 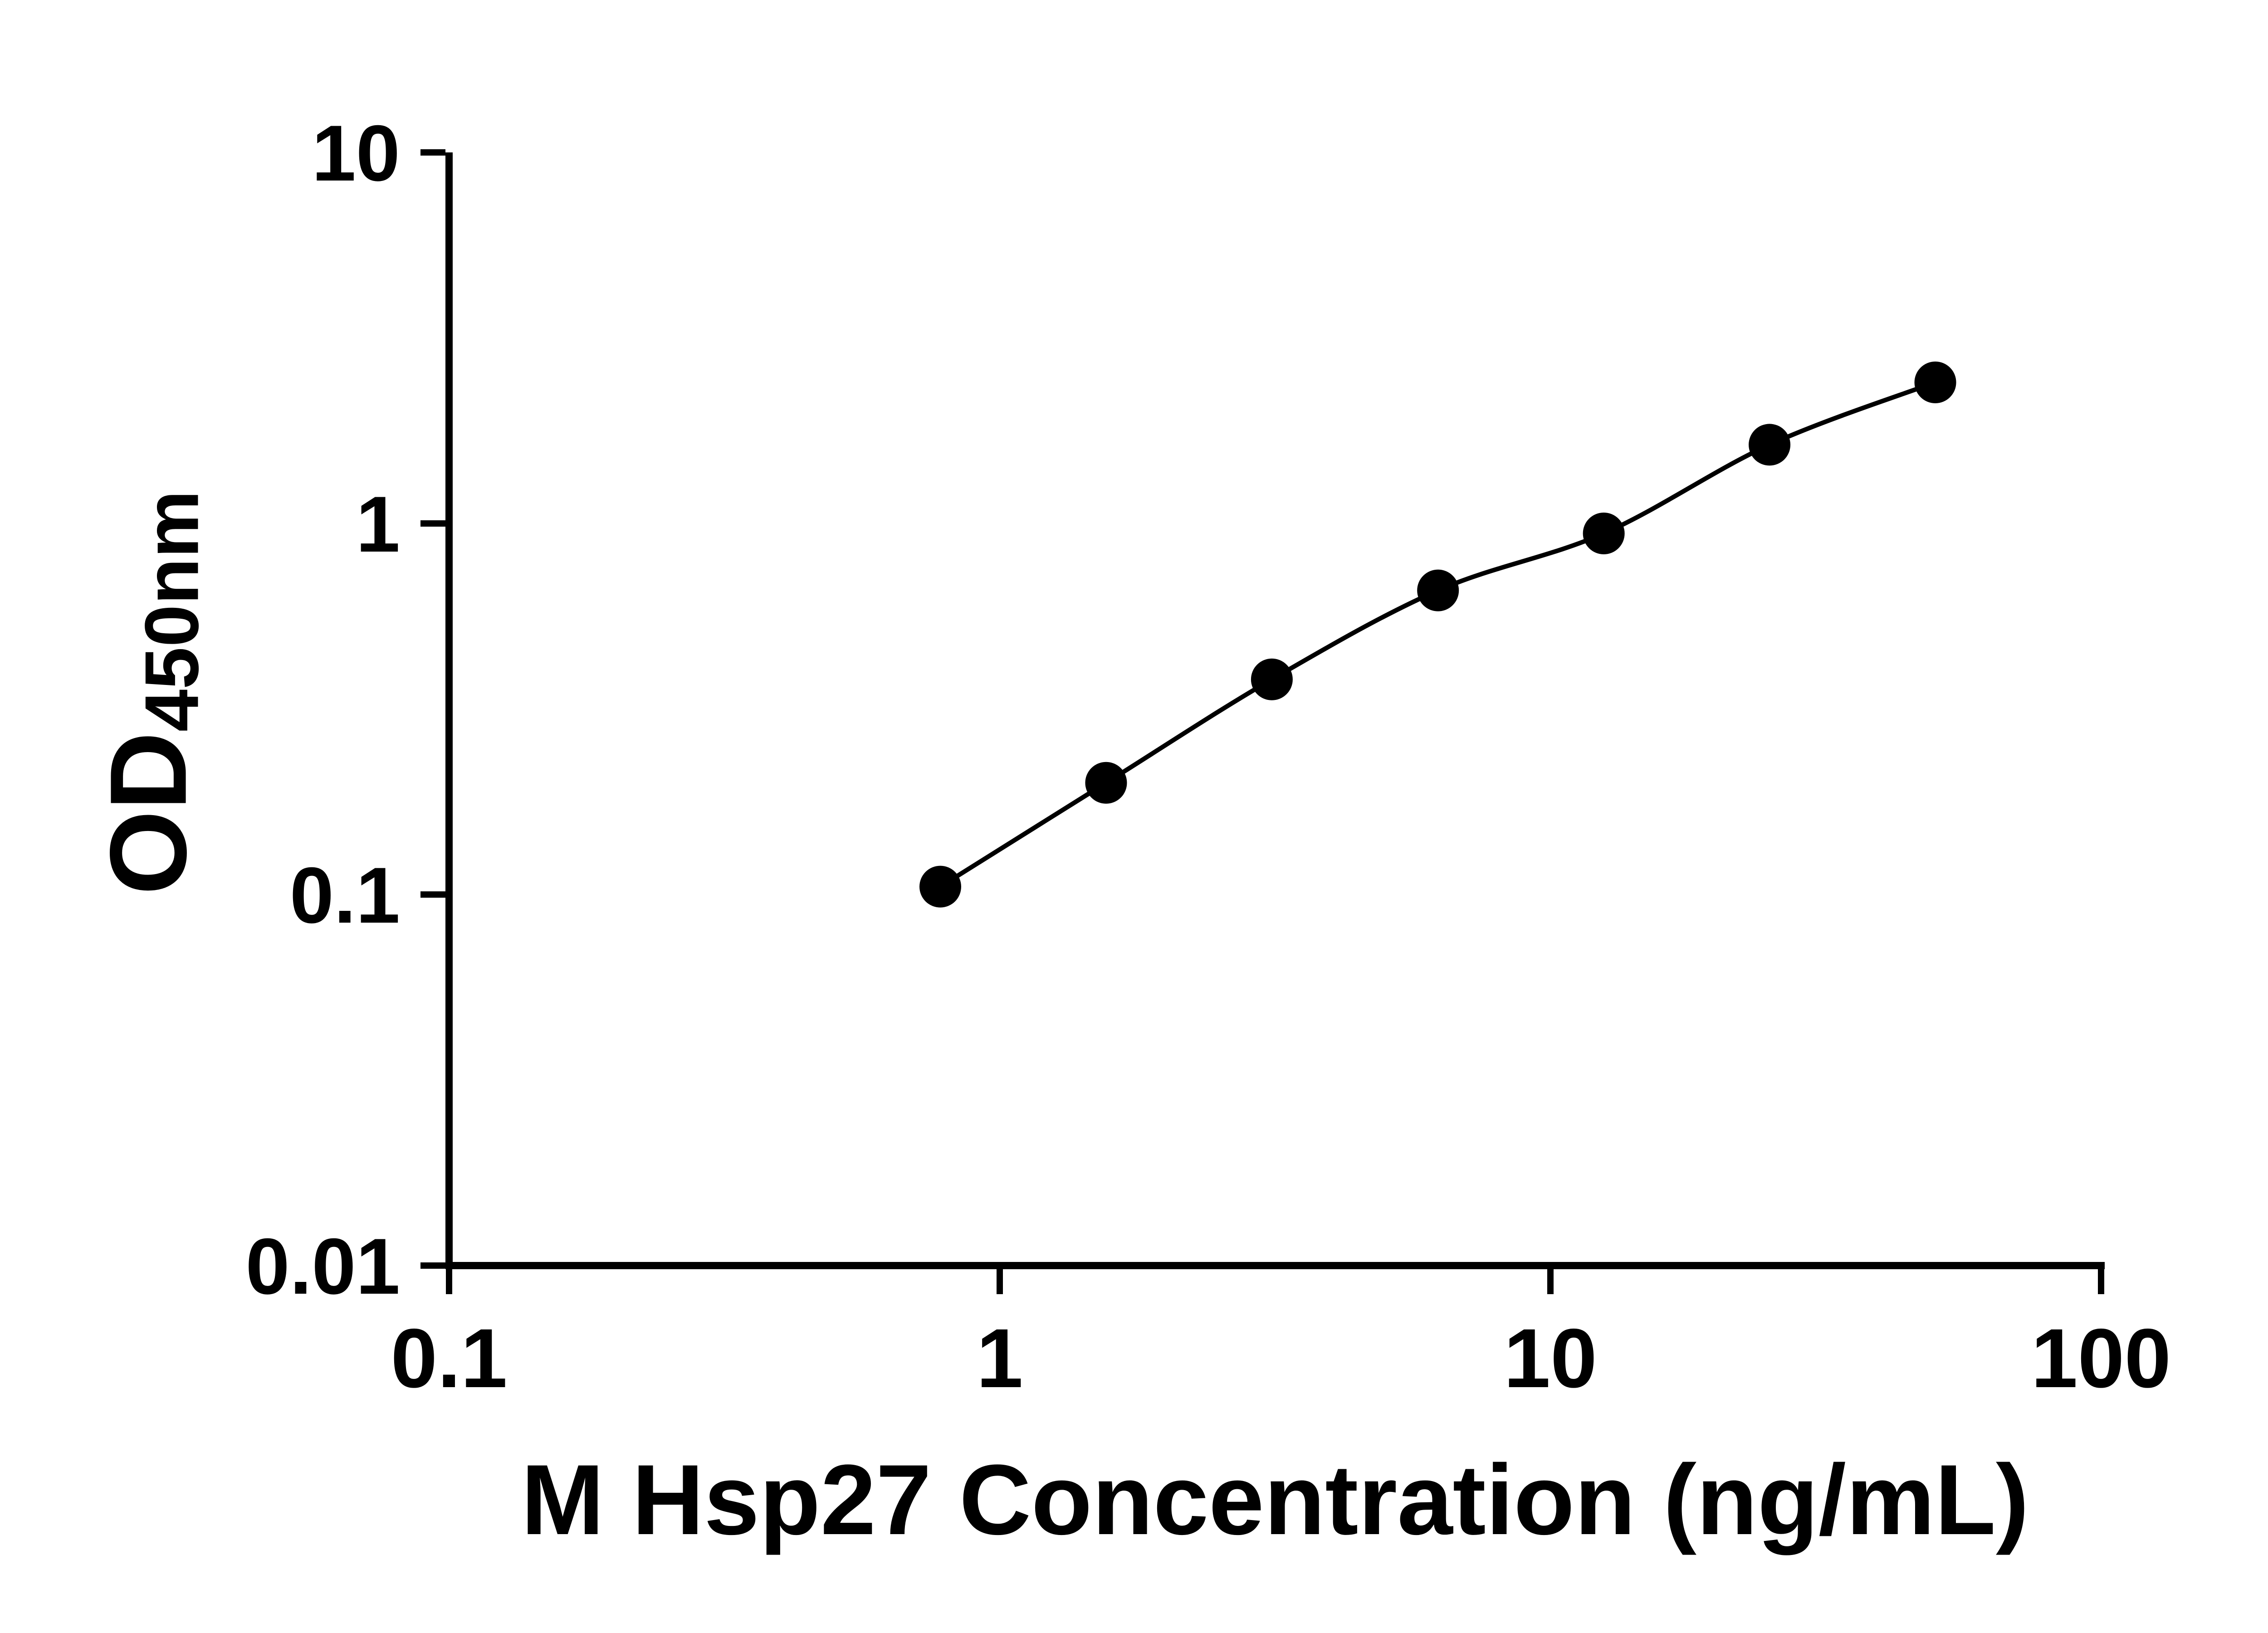 I want to click on x-tick-label: 0.1, so click(x=449, y=1358).